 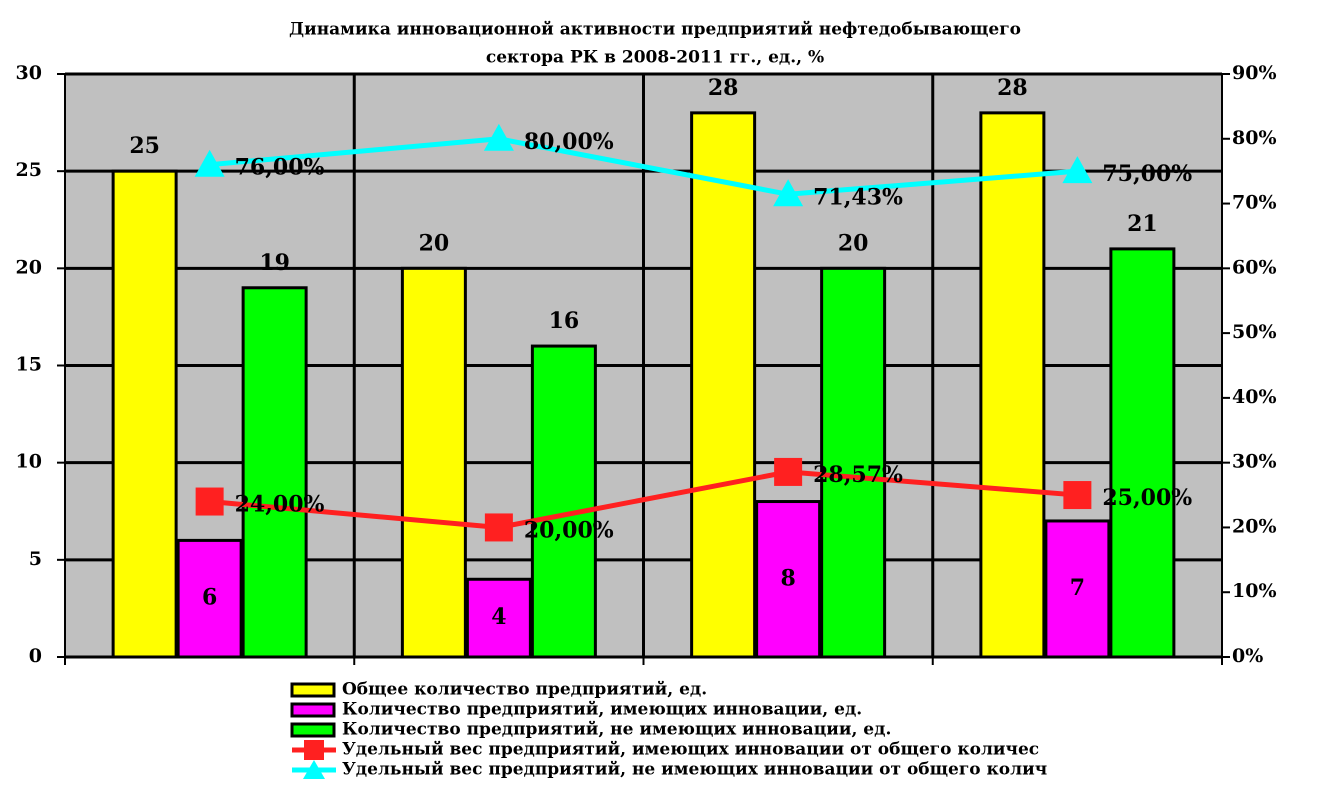 I want to click on data-label: 20,00%, so click(x=569, y=530).